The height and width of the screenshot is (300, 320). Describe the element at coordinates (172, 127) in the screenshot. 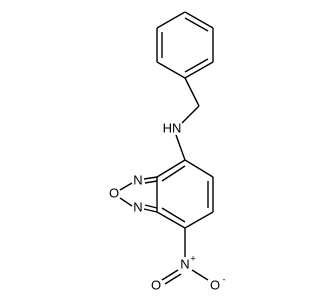

I see `atom-label: HN` at that location.